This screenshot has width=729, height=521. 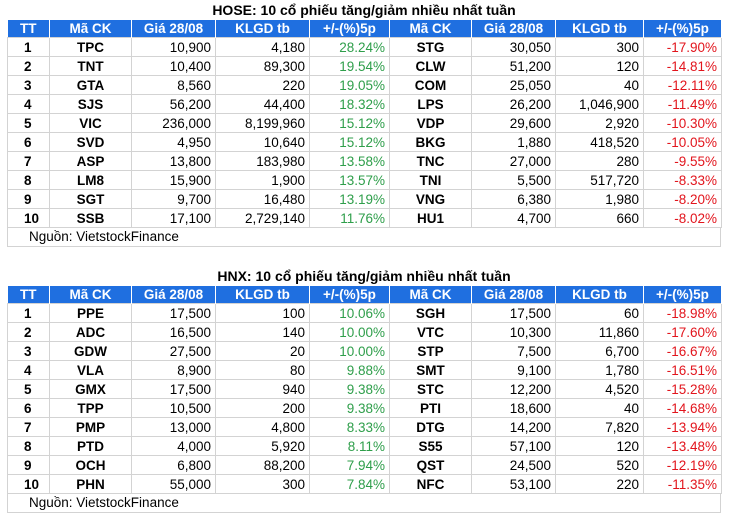 I want to click on gainer-change-cell: 8.33%, so click(x=349, y=427).